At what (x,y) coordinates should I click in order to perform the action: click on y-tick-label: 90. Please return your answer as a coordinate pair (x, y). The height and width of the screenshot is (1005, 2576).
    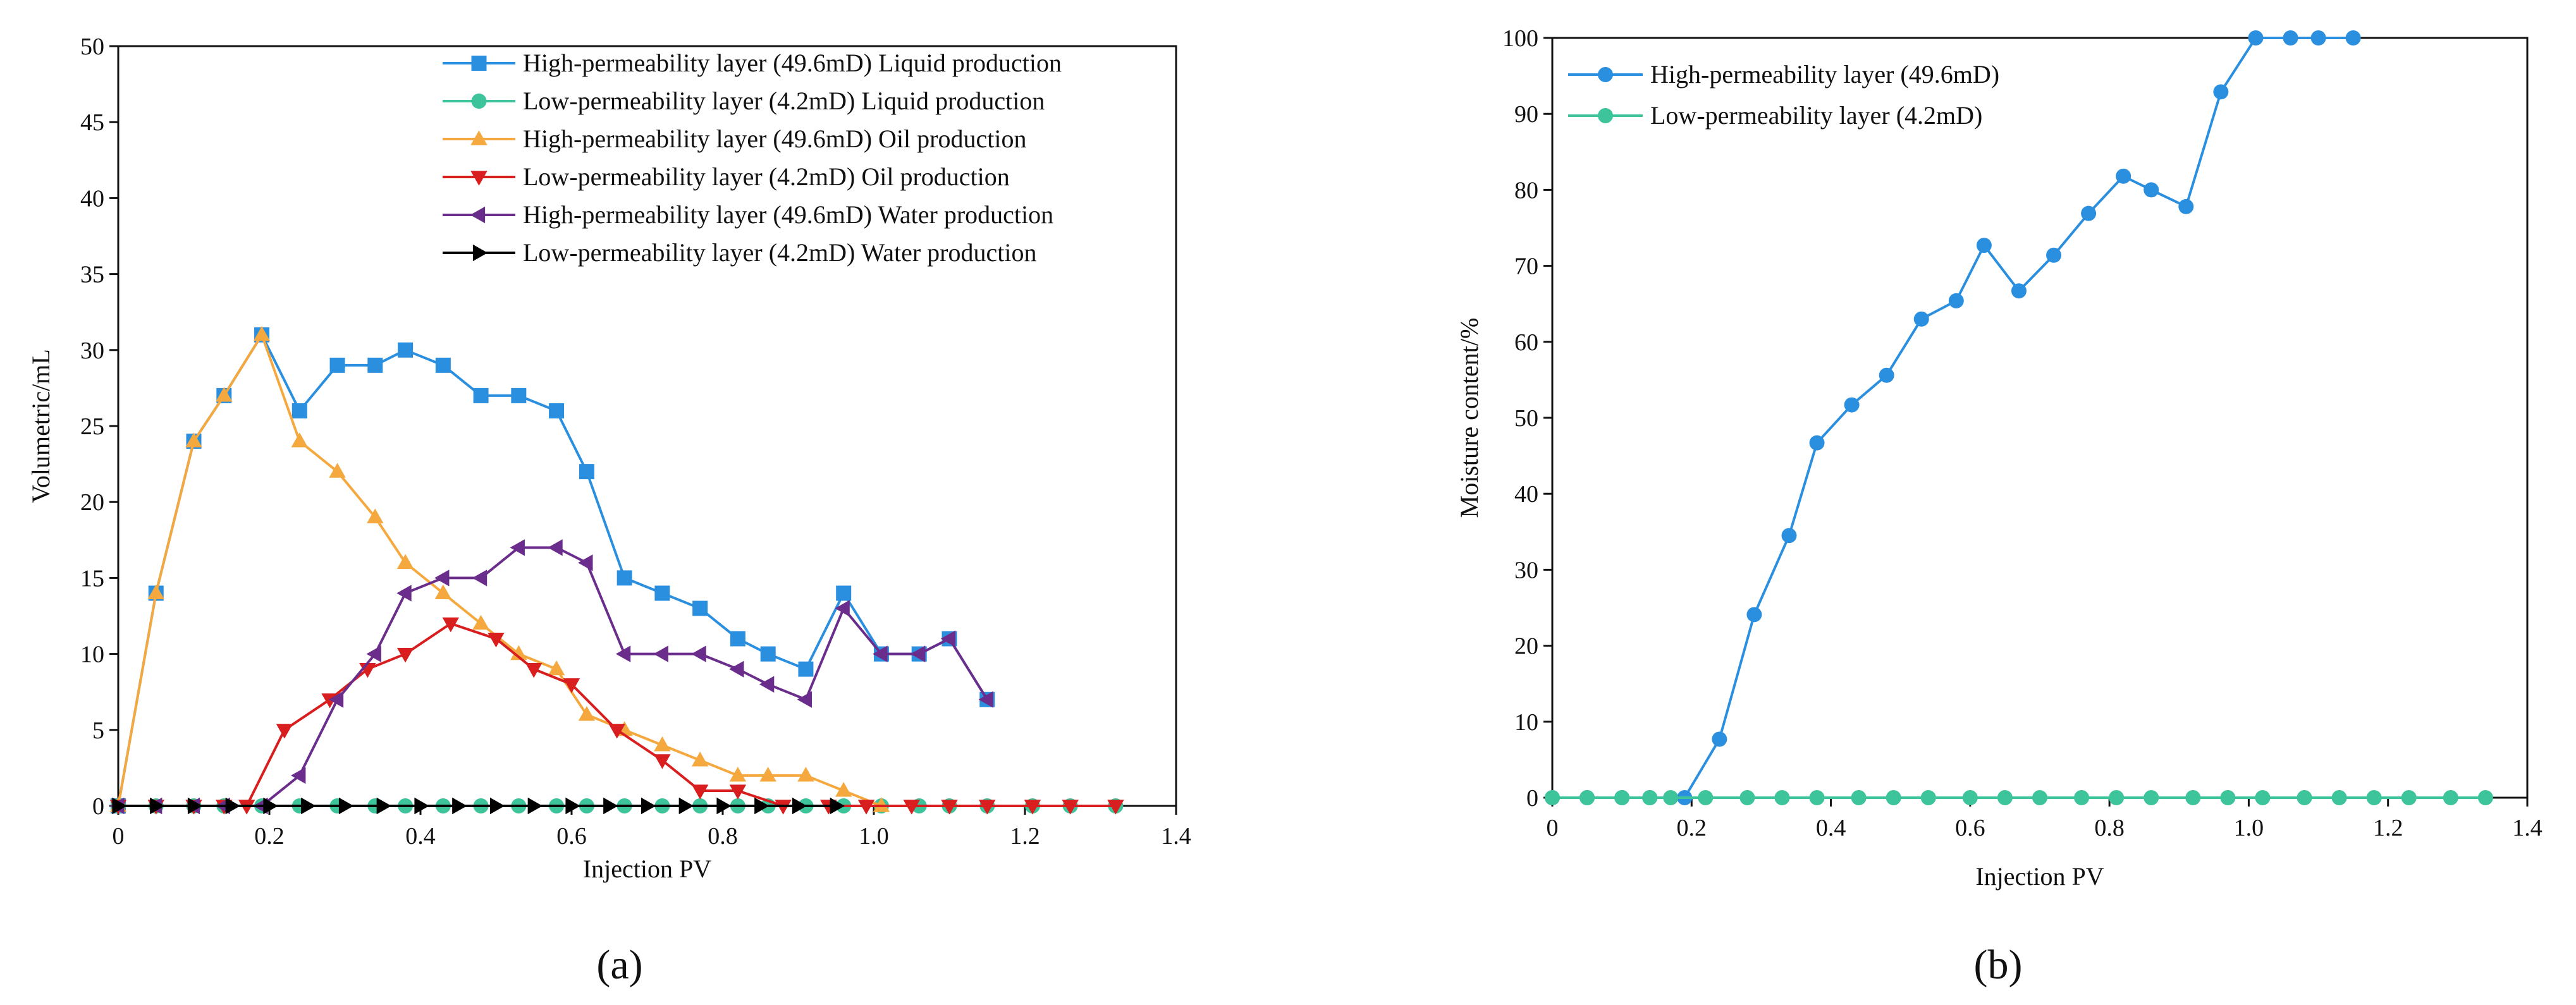
    Looking at the image, I should click on (1526, 114).